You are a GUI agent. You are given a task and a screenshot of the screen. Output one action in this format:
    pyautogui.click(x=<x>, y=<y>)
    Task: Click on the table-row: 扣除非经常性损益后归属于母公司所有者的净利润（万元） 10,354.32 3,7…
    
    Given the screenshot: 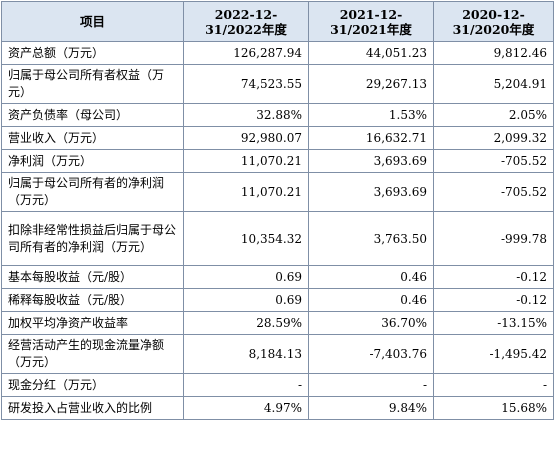 What is the action you would take?
    pyautogui.click(x=277, y=238)
    